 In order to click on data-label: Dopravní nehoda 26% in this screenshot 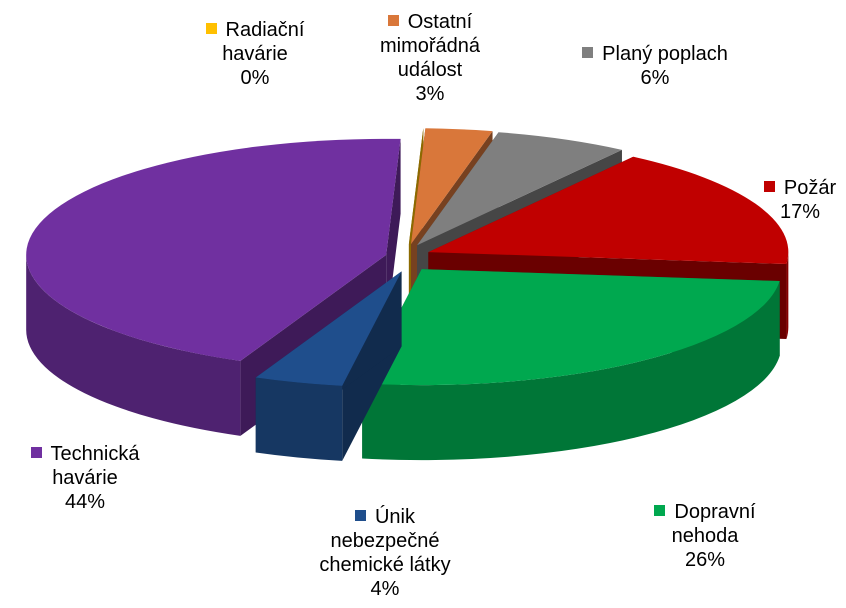, I will do `click(705, 536)`.